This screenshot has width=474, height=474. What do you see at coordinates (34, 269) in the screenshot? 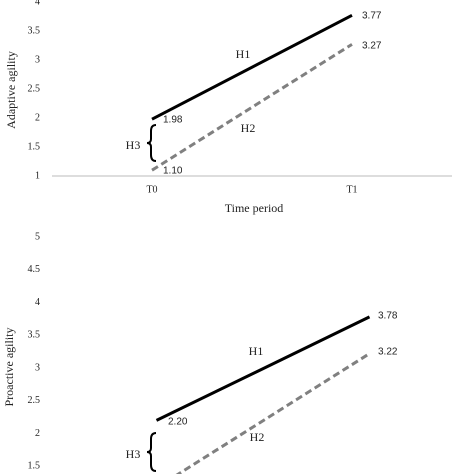
I see `y-tick-label: 4.5` at bounding box center [34, 269].